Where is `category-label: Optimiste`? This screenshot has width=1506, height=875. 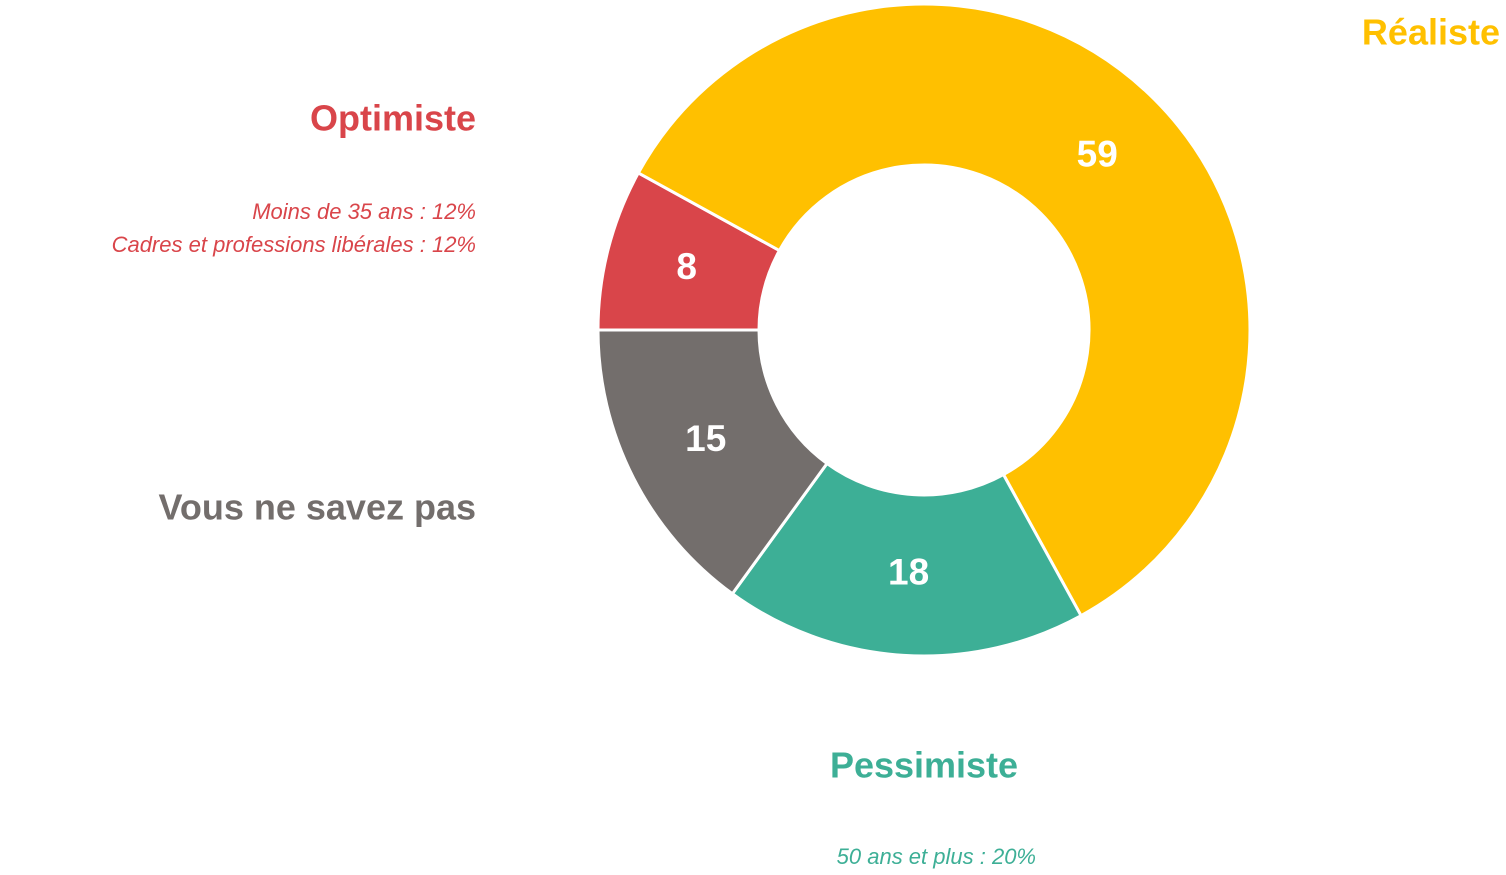
category-label: Optimiste is located at coordinates (393, 118).